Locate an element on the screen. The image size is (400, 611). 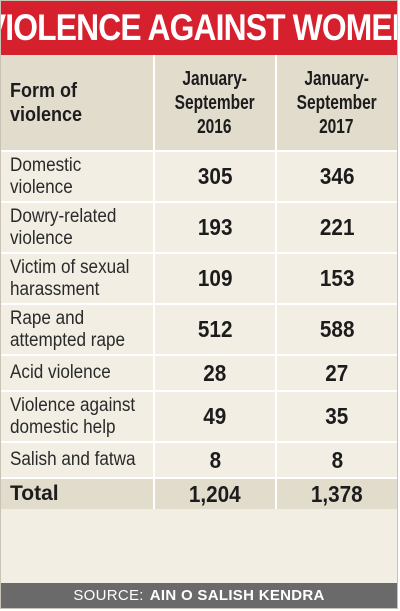
row-label: Rape and attempted rape is located at coordinates (78, 330).